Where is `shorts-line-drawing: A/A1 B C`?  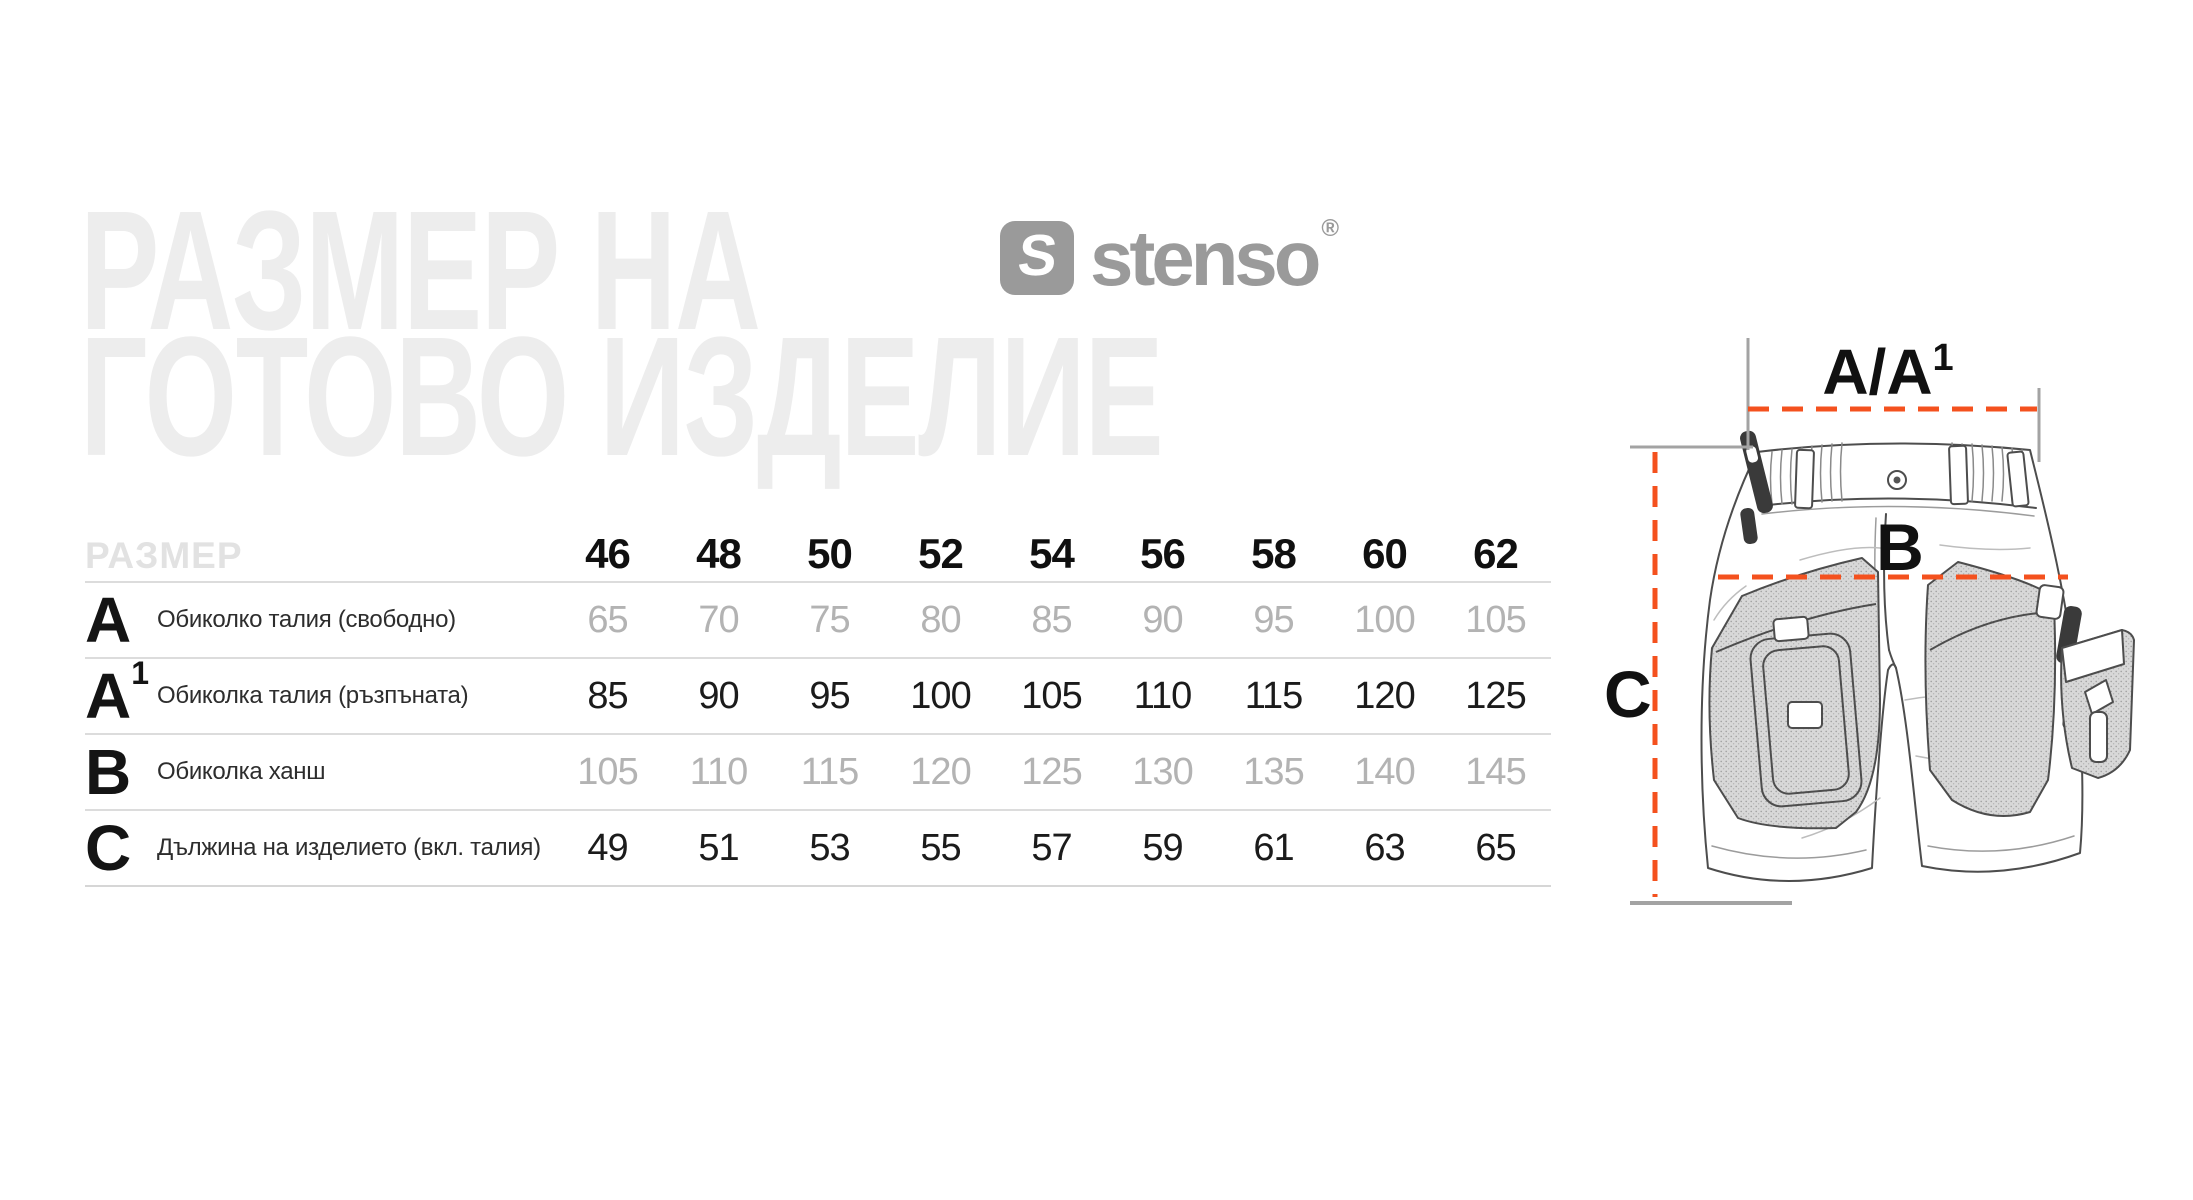 shorts-line-drawing: A/A1 B C is located at coordinates (1869, 620).